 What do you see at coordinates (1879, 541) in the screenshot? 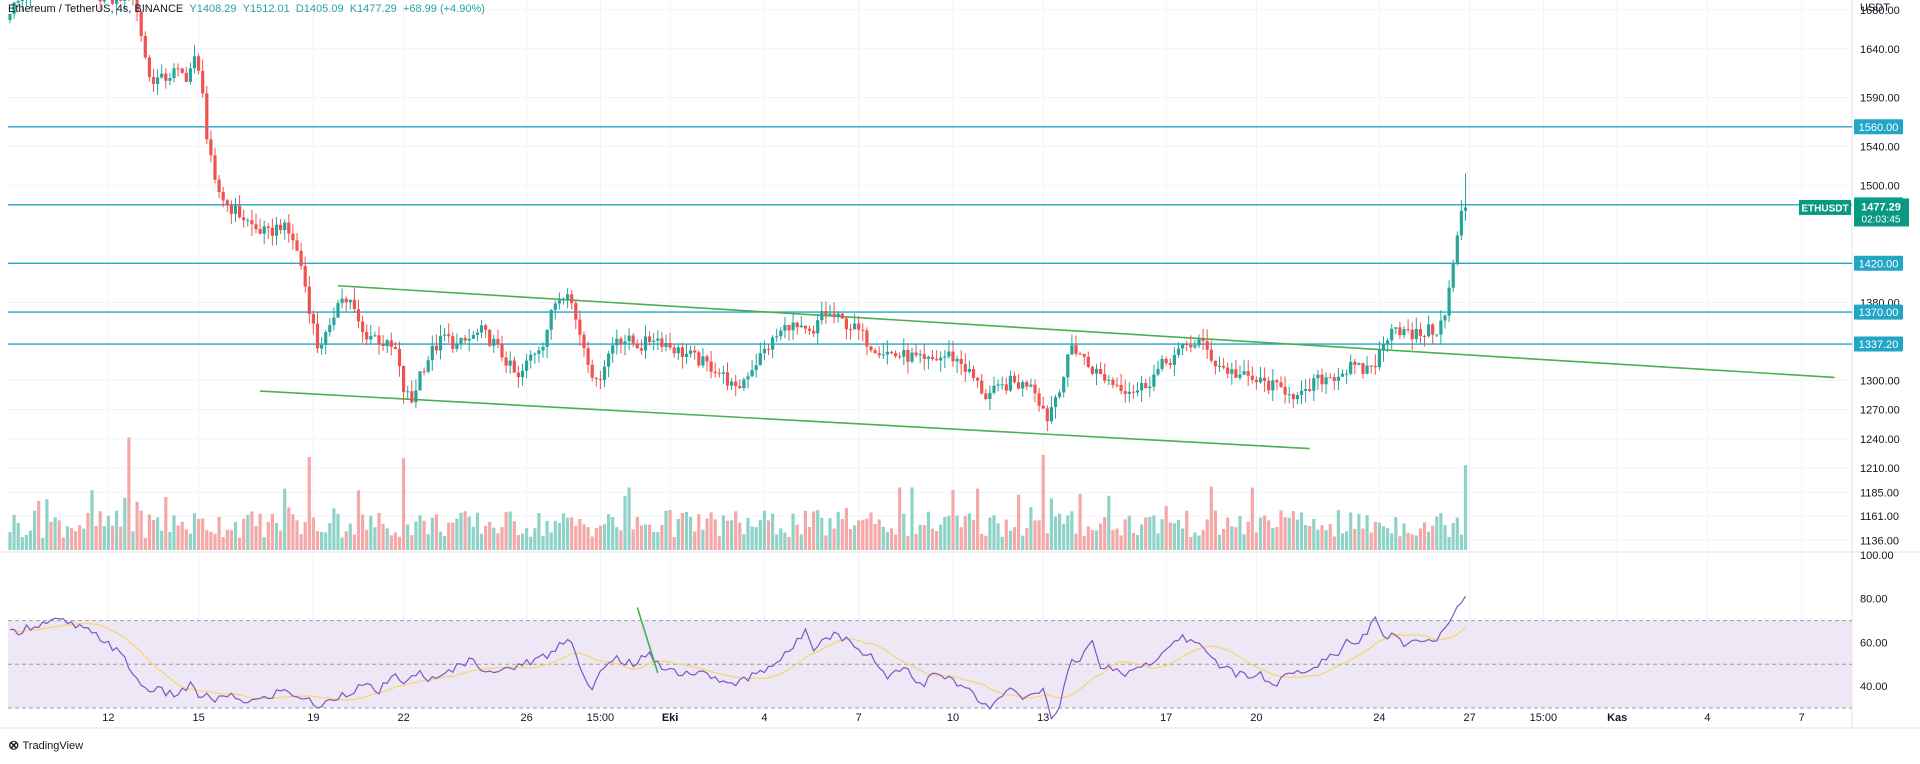
I see `price-tick-label: 1136.00` at bounding box center [1879, 541].